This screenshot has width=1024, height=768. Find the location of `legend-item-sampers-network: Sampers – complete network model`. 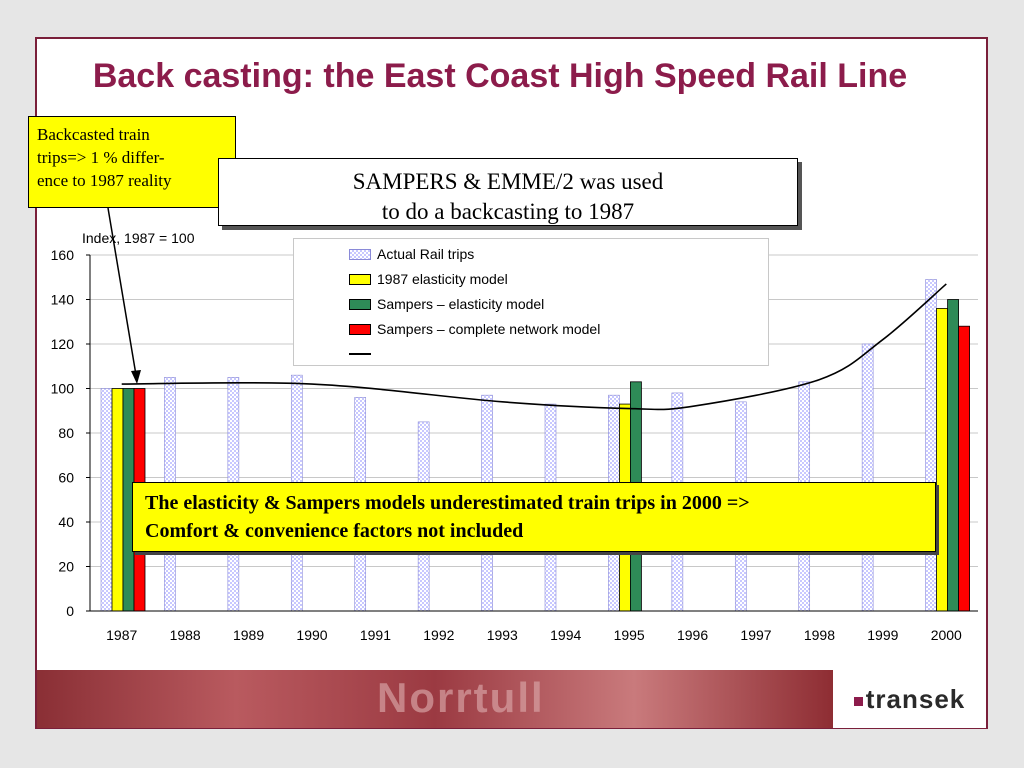

legend-item-sampers-network: Sampers – complete network model is located at coordinates (474, 329).